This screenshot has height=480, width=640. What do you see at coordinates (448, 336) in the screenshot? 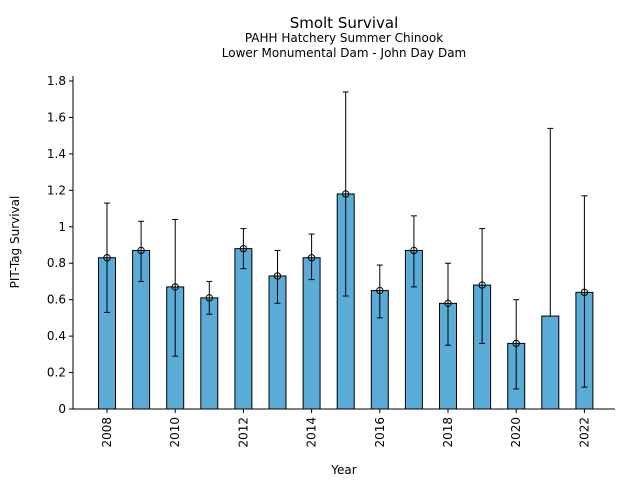
I see `bar-group-2018` at bounding box center [448, 336].